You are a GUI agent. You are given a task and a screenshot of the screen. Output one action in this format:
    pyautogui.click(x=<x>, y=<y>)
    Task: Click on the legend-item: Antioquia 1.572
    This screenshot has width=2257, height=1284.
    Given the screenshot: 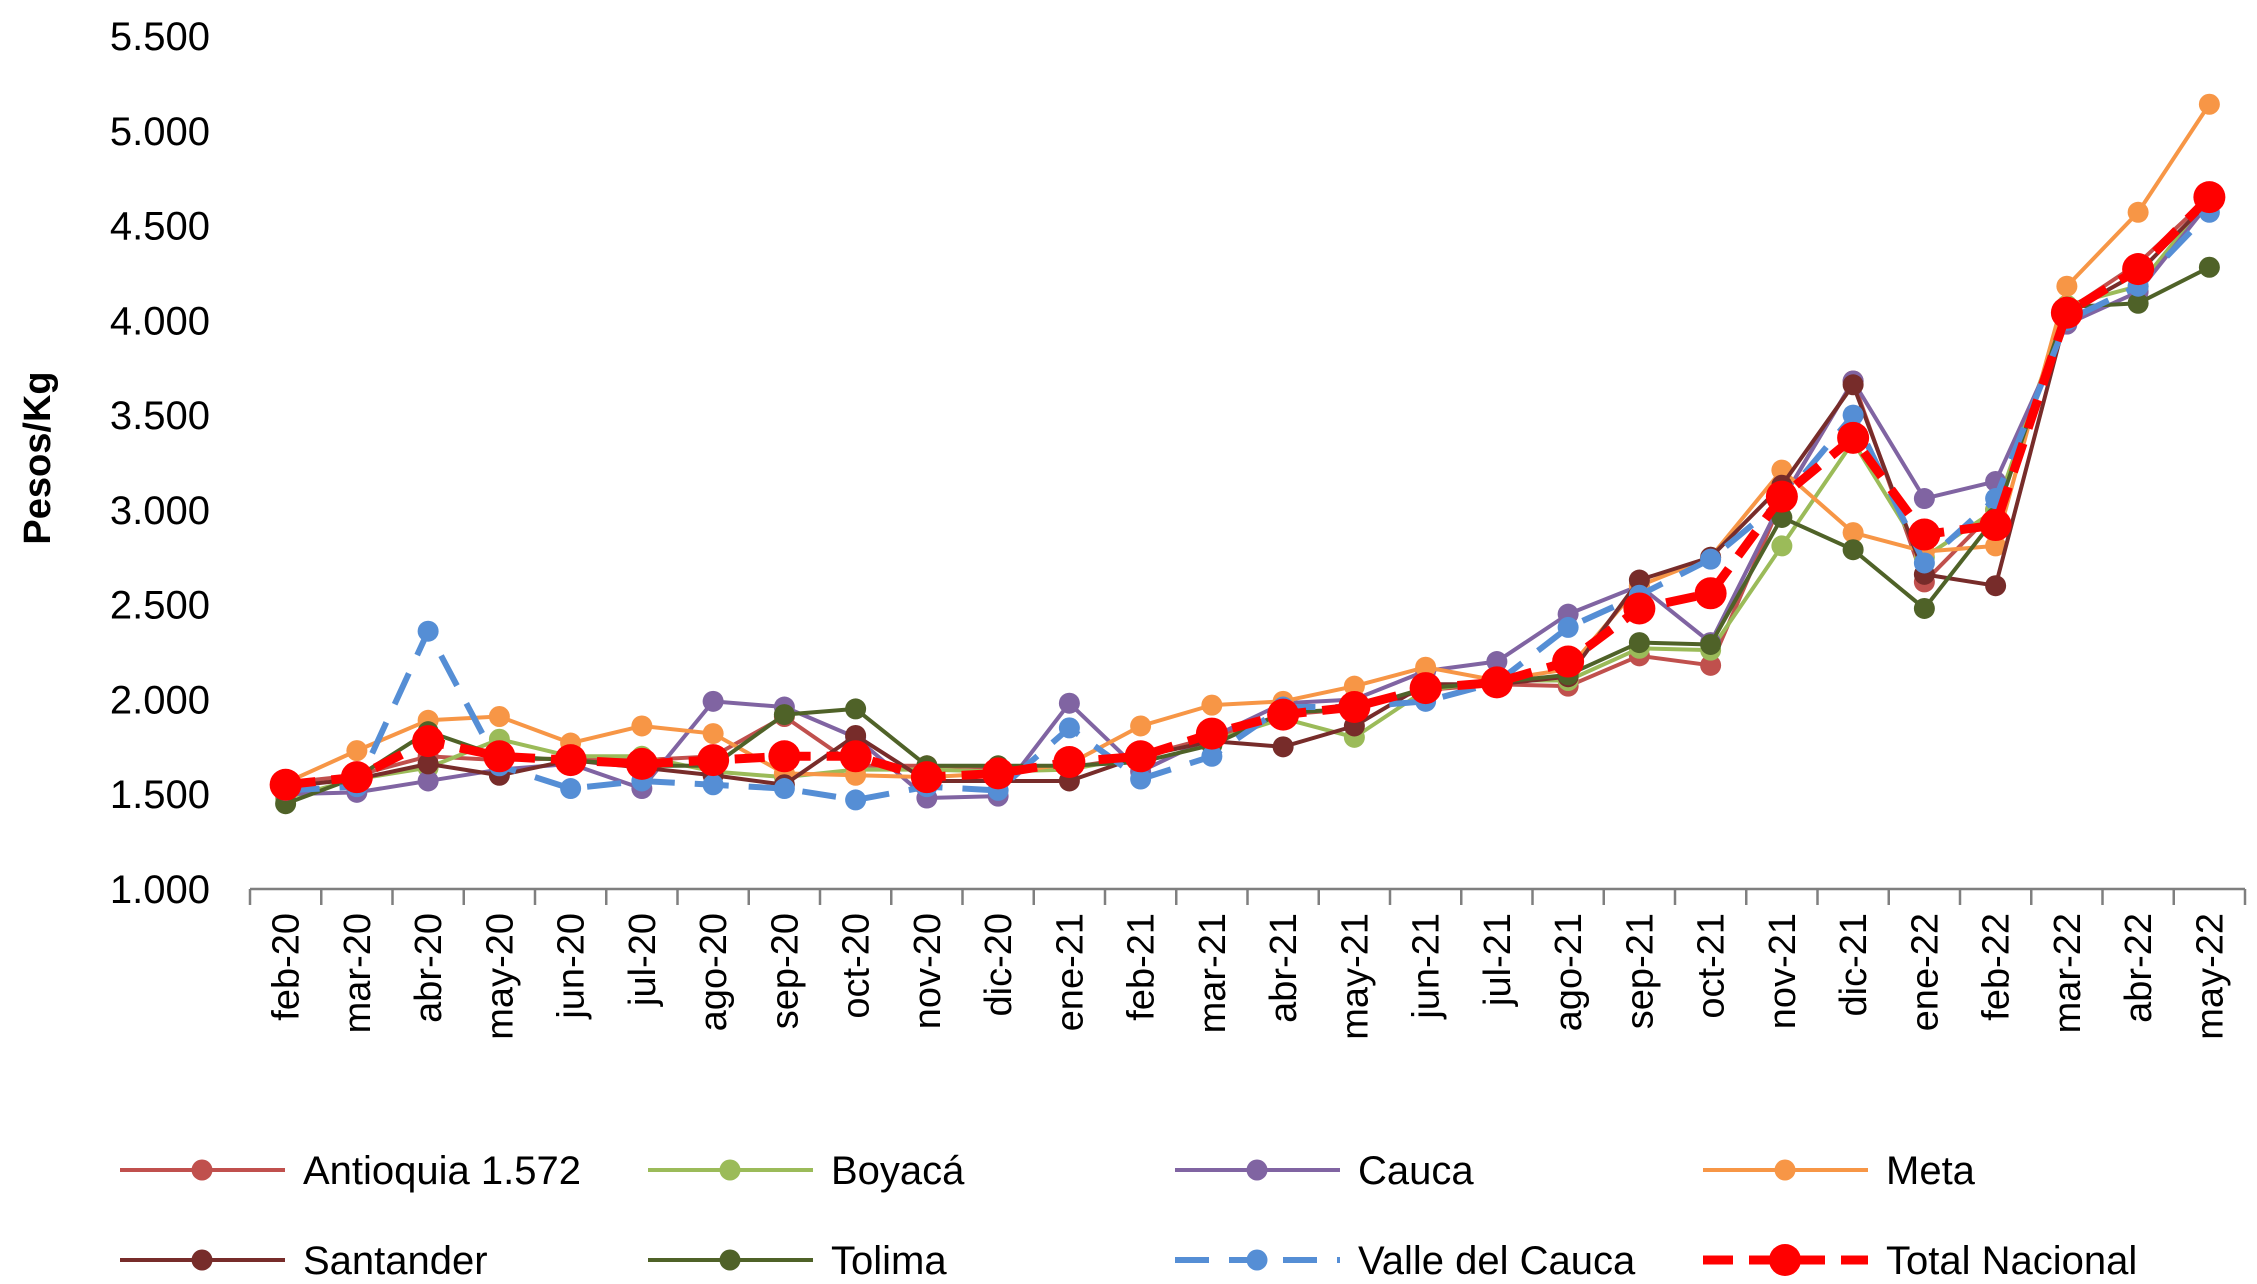 What is the action you would take?
    pyautogui.click(x=350, y=1171)
    